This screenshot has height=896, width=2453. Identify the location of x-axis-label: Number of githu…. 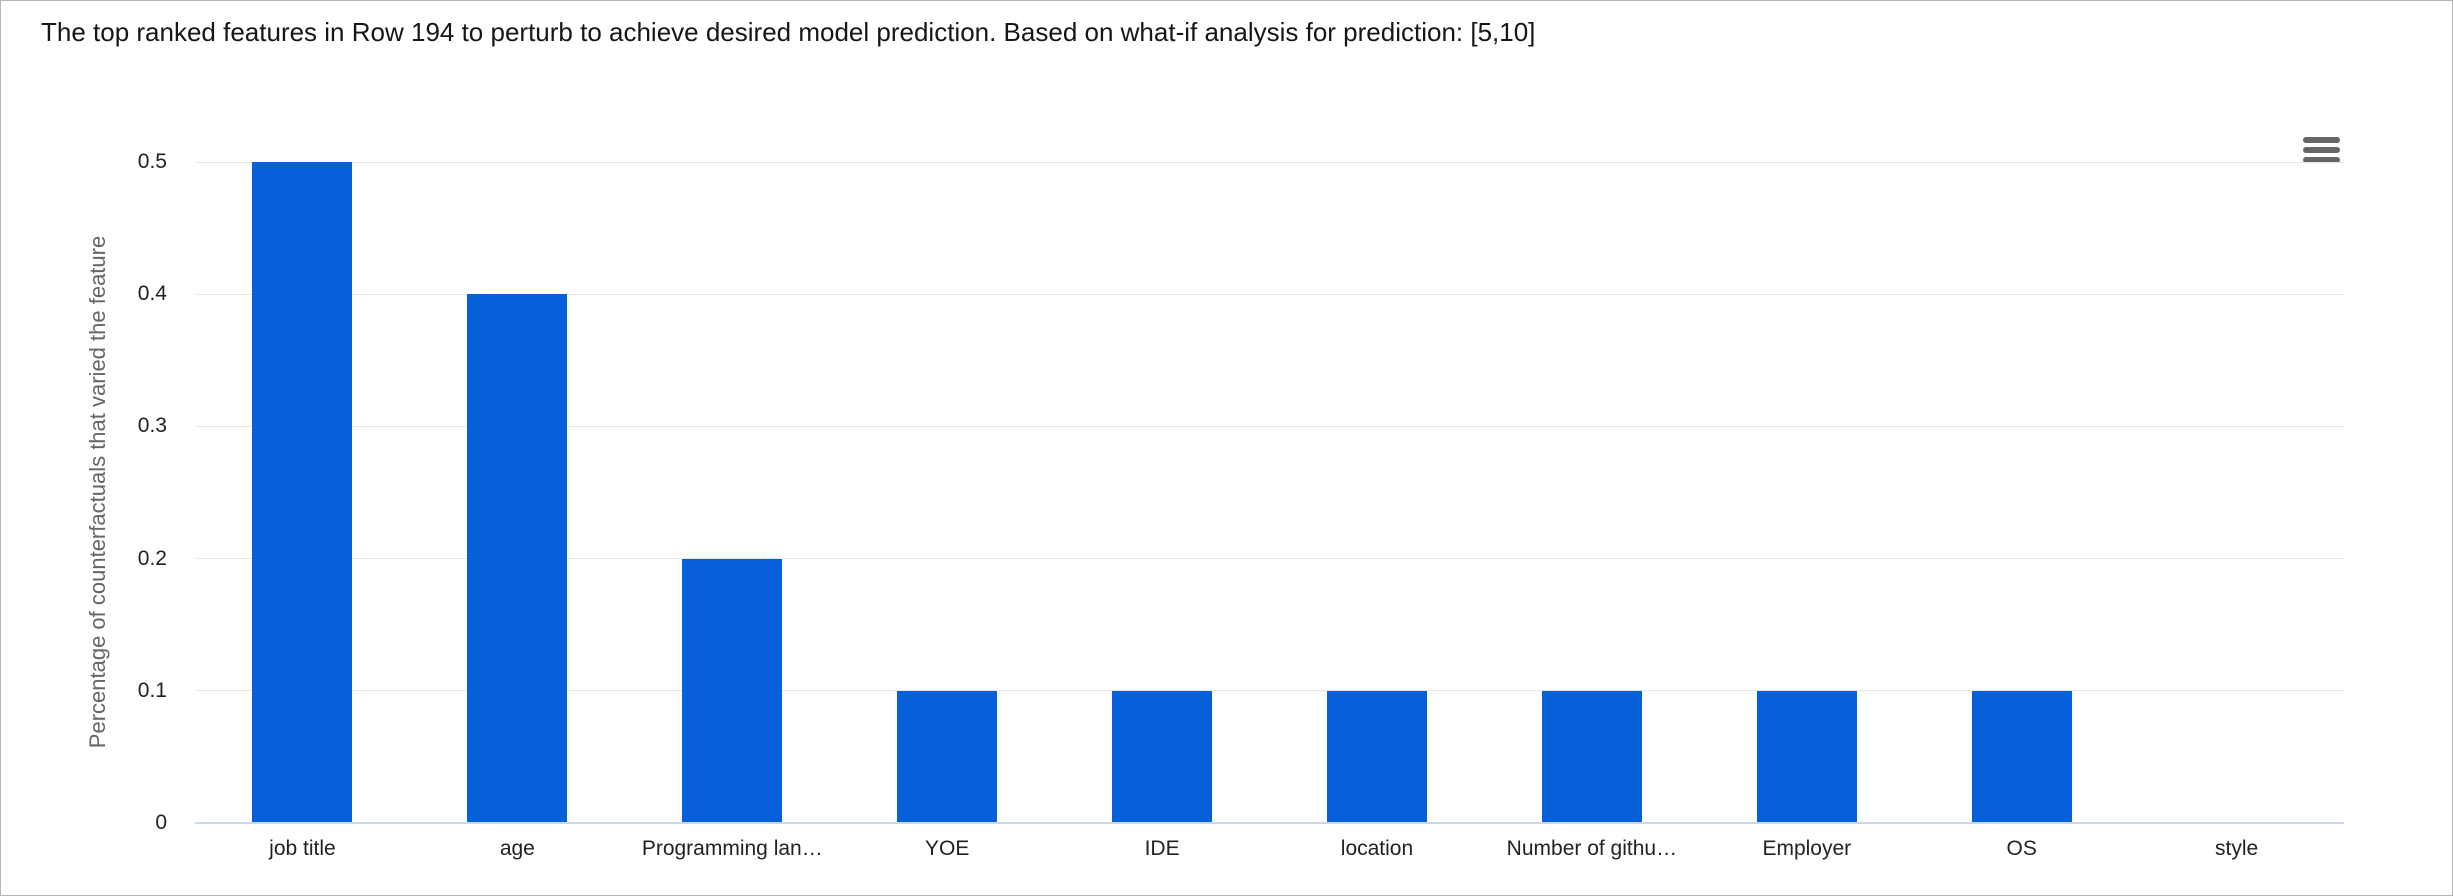
(1592, 848).